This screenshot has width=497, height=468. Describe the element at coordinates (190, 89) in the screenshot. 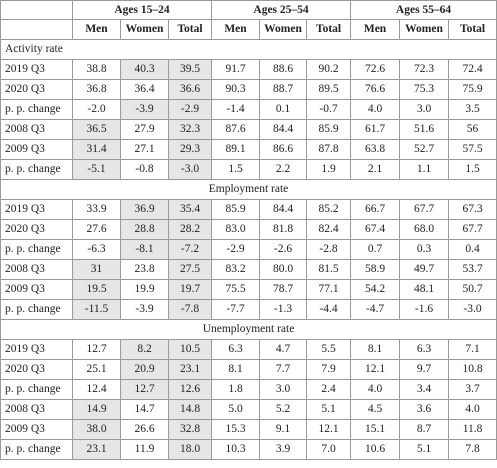

I see `value-cell: 36.6` at that location.